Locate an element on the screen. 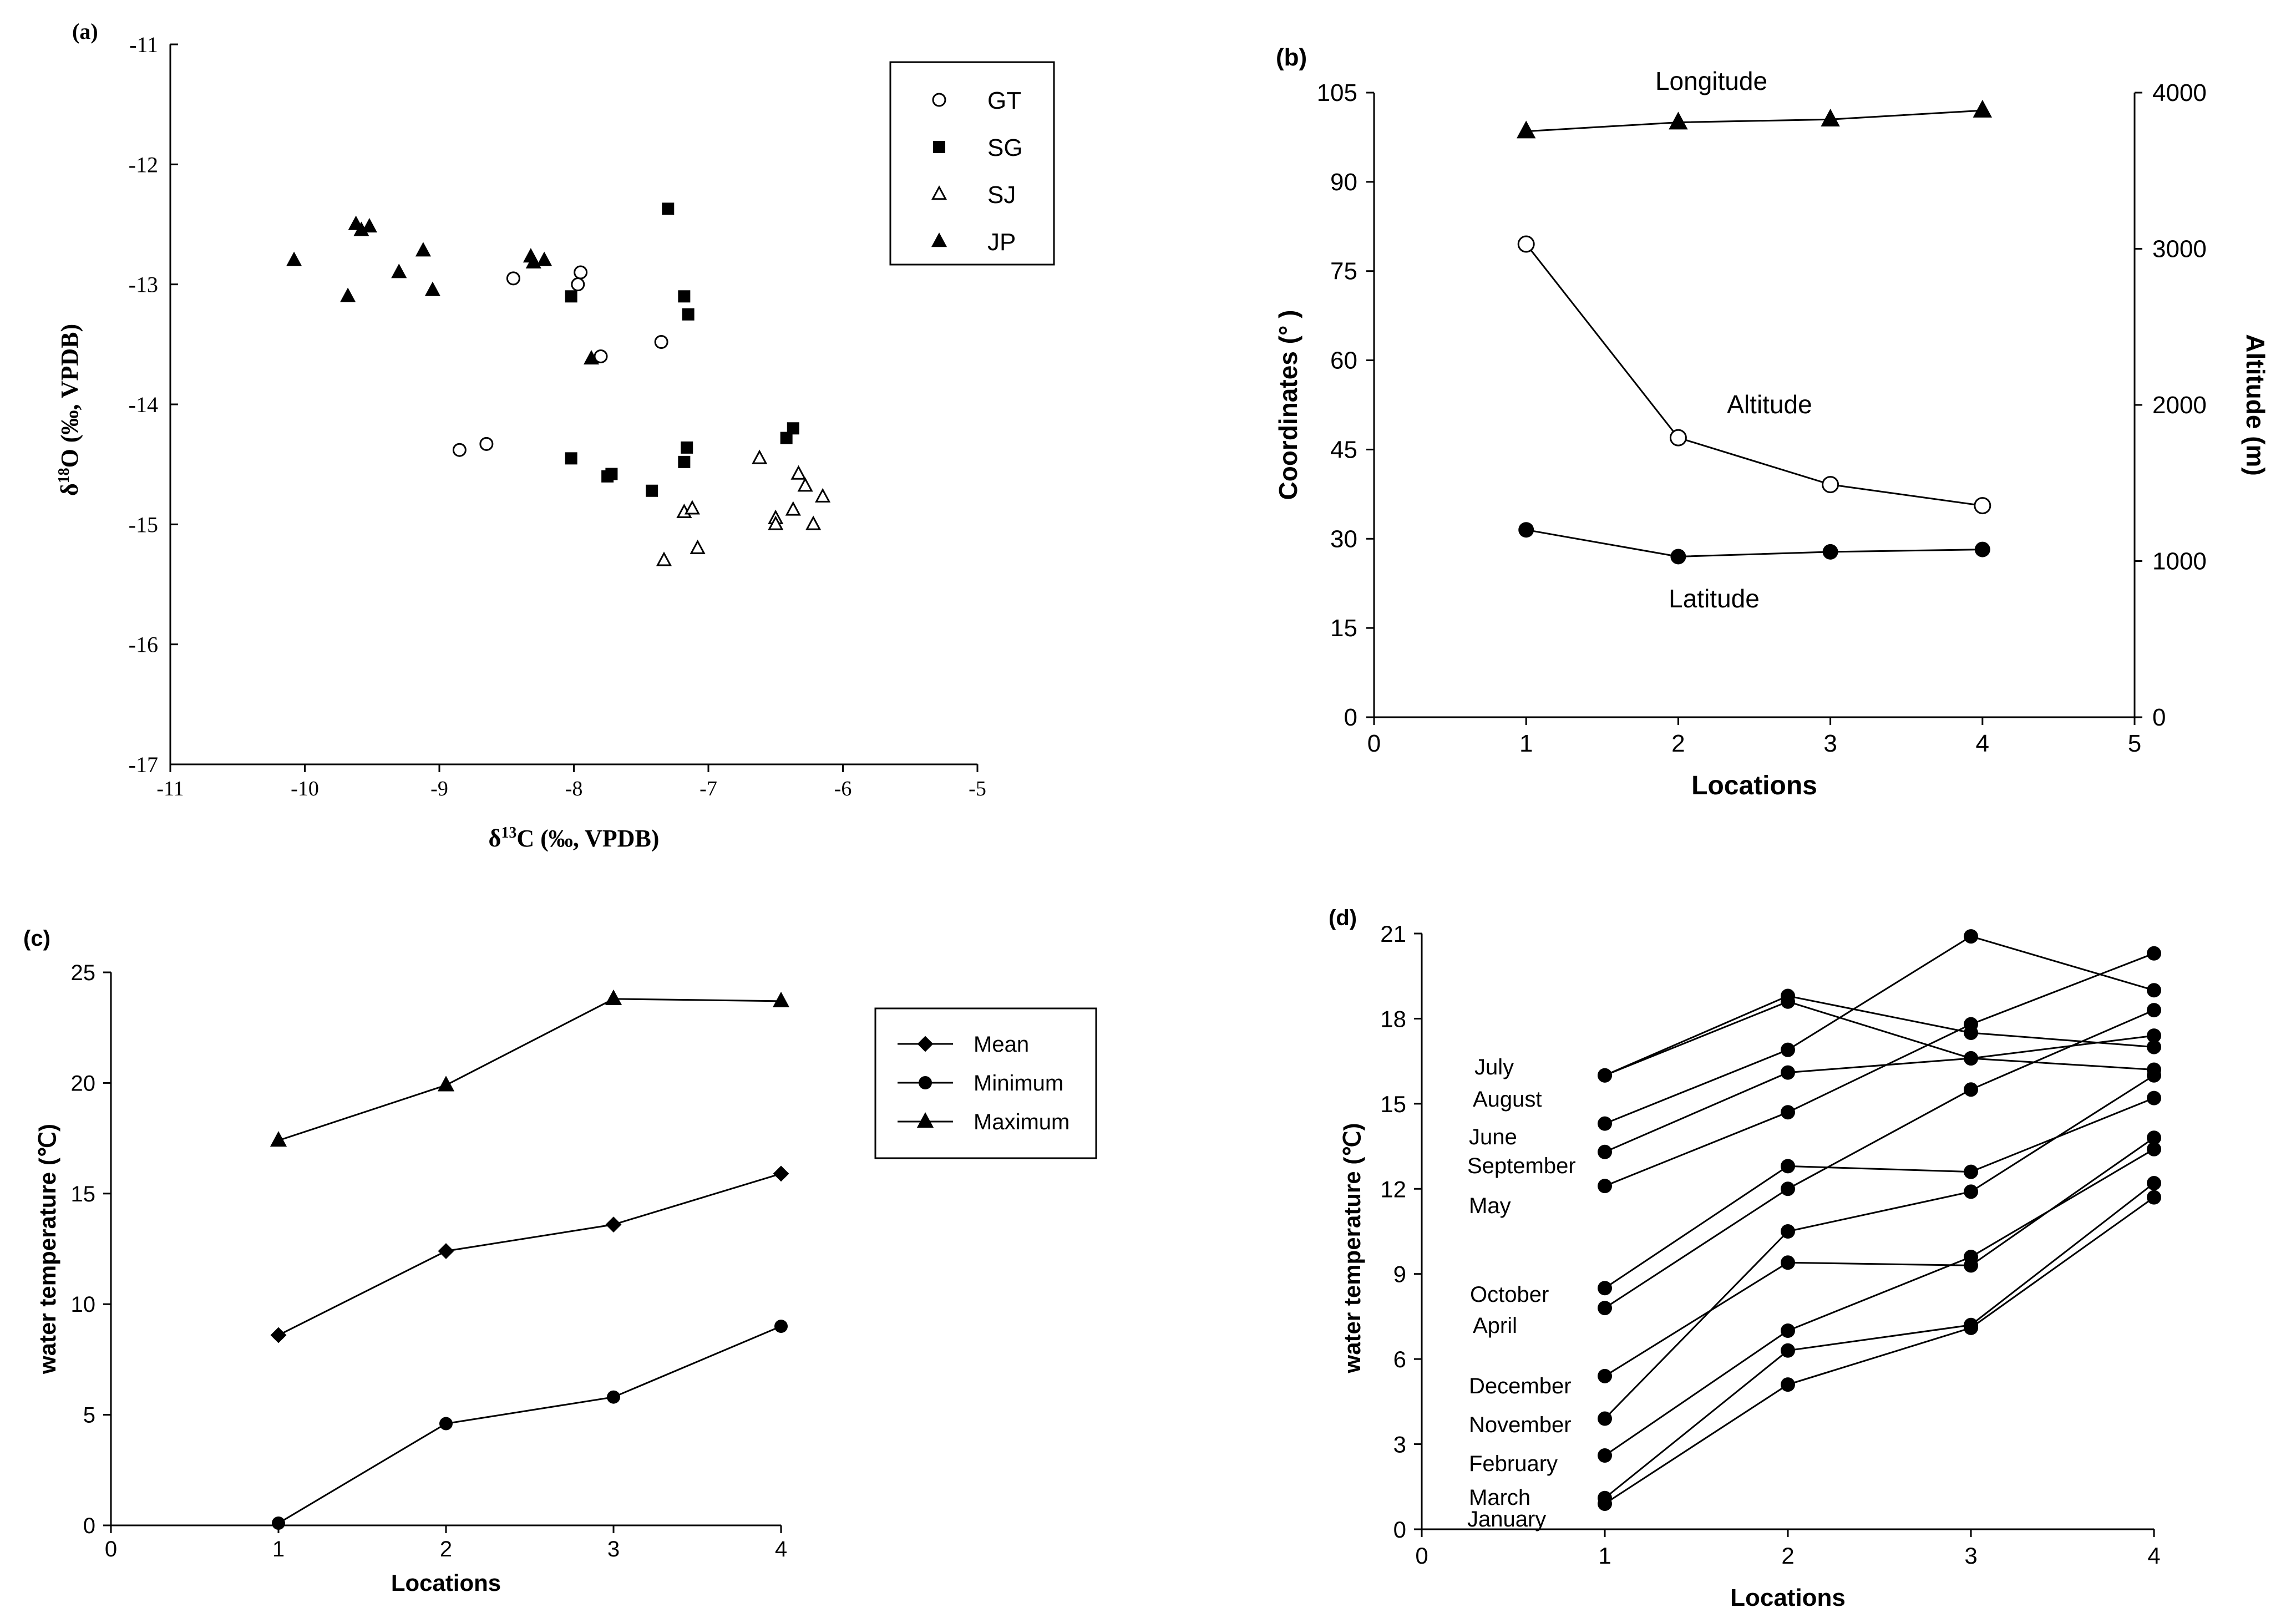 This screenshot has height=1623, width=2296. series-line-altitude is located at coordinates (1754, 376).